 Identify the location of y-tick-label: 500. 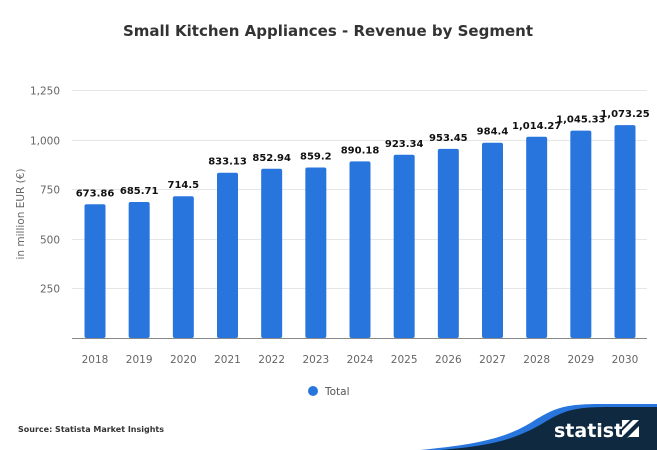
(50, 241).